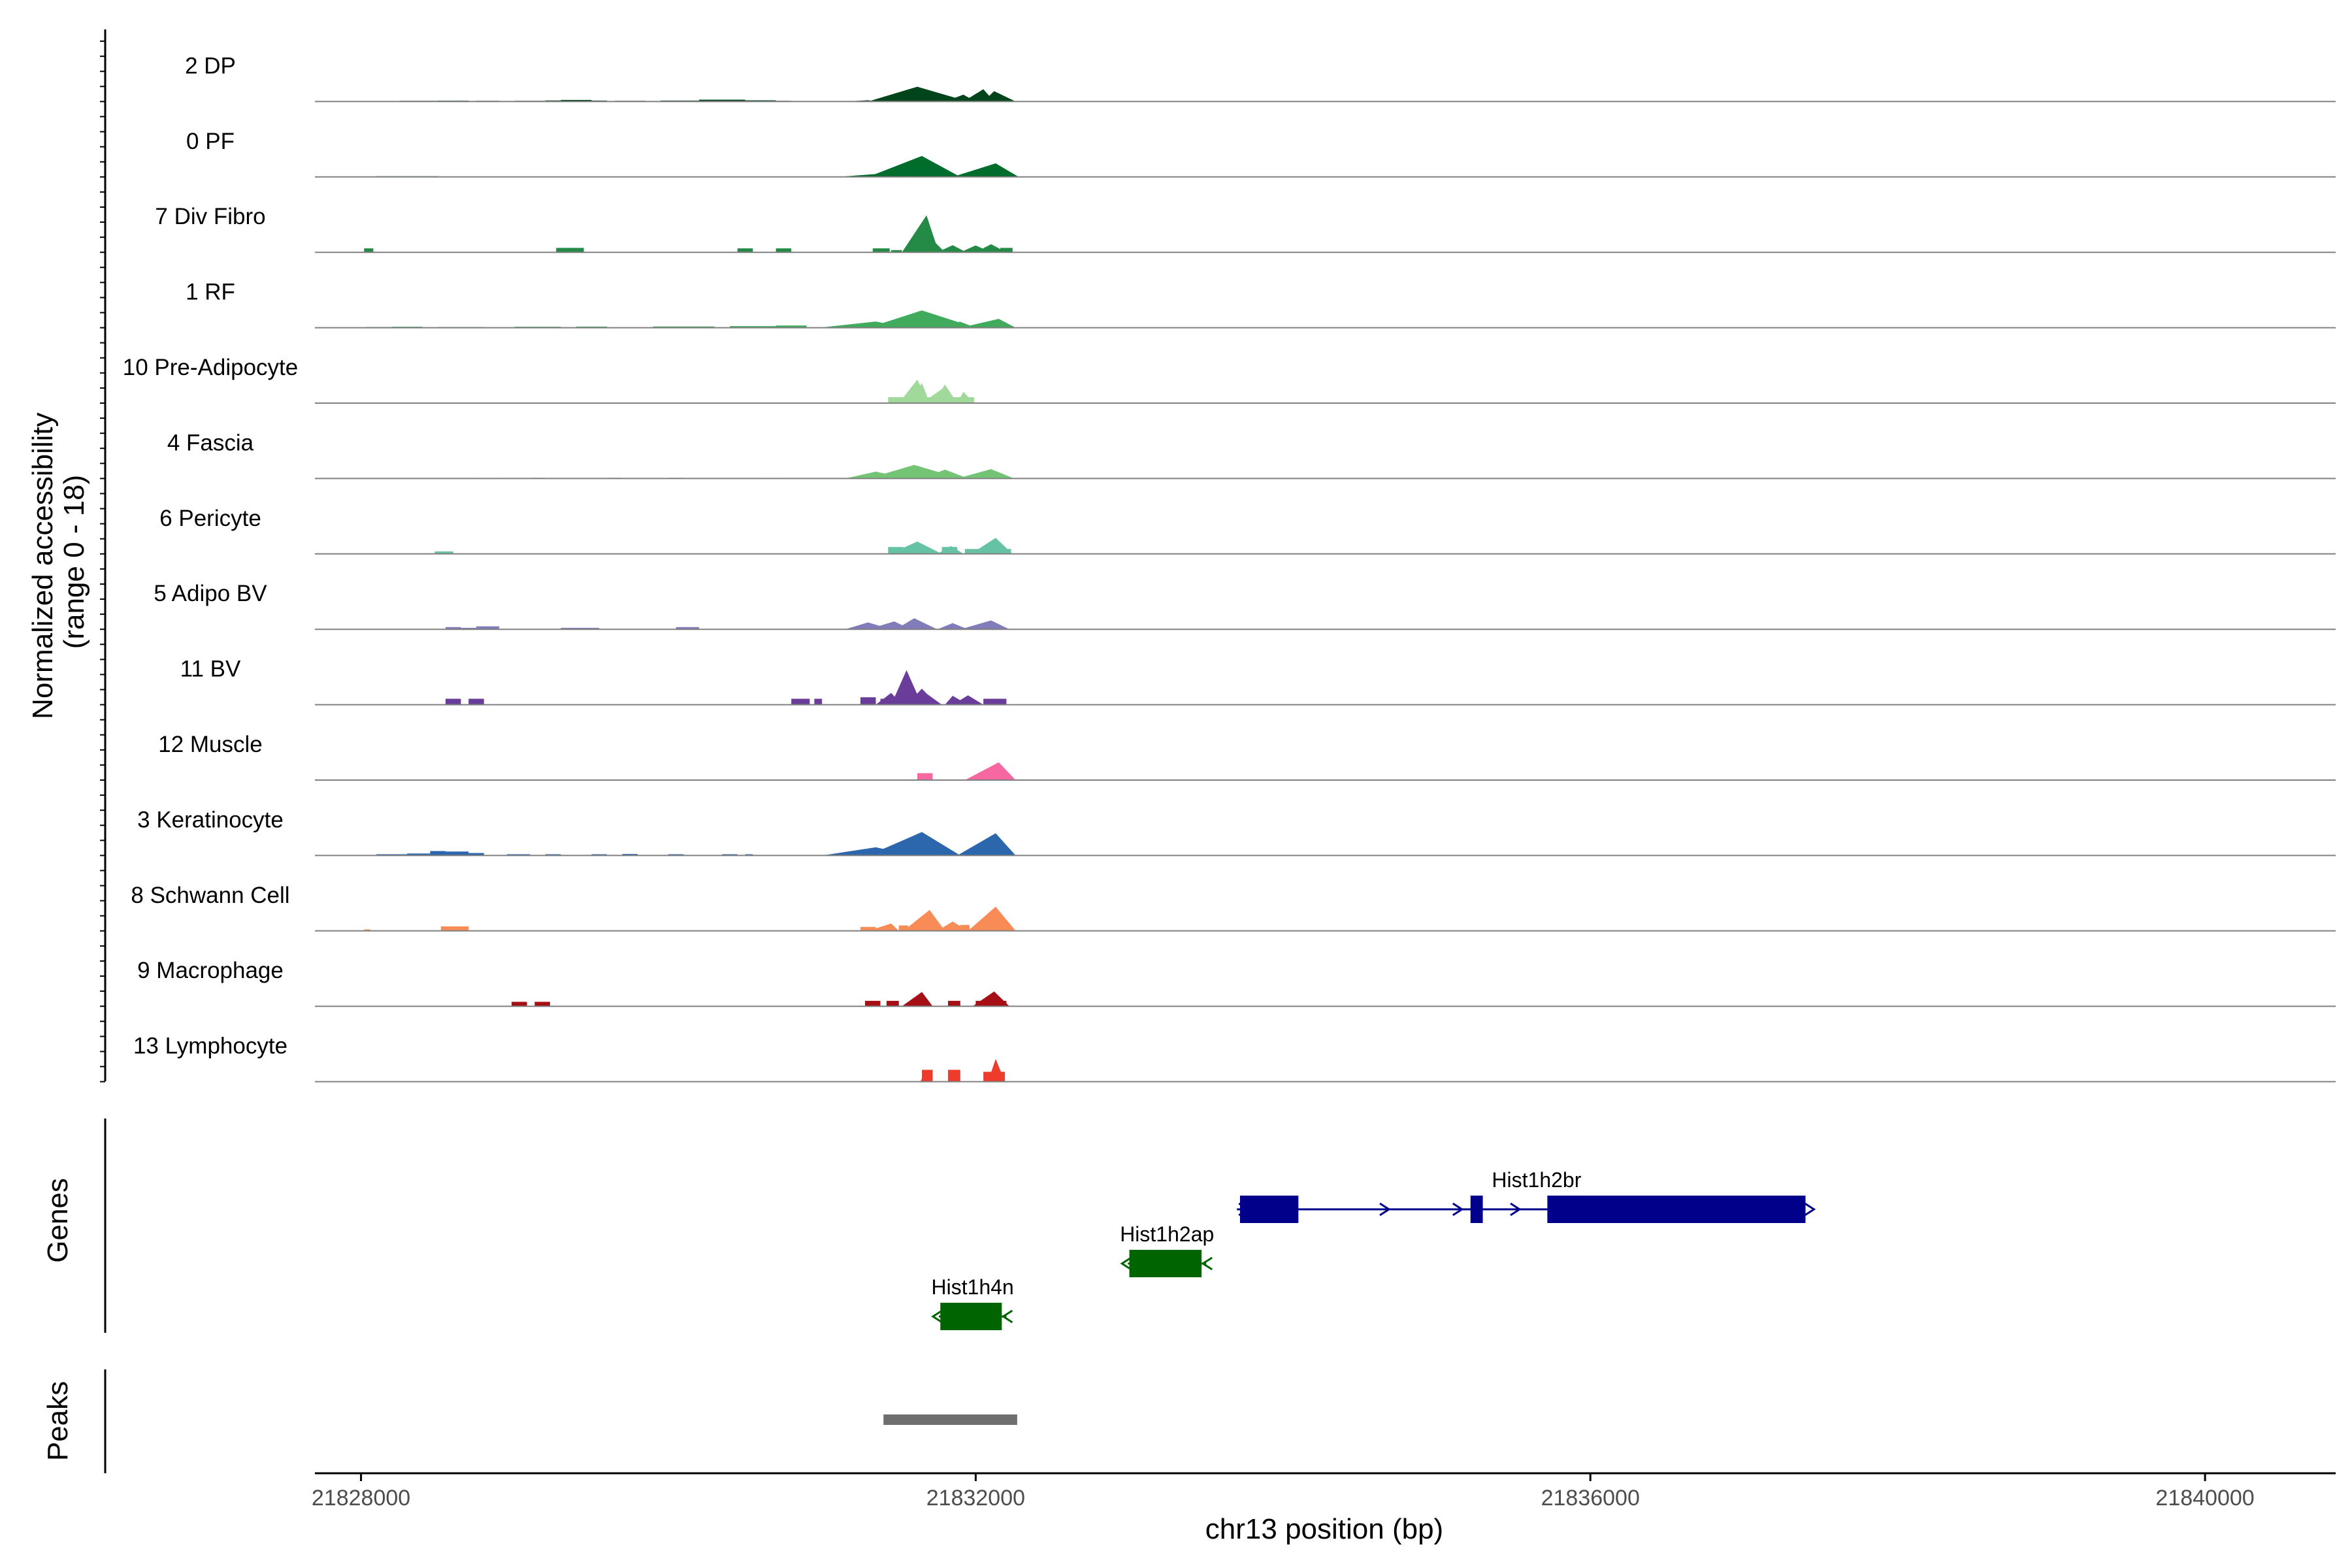 Image resolution: width=2352 pixels, height=1568 pixels. I want to click on track-label: 4 Fascia, so click(210, 442).